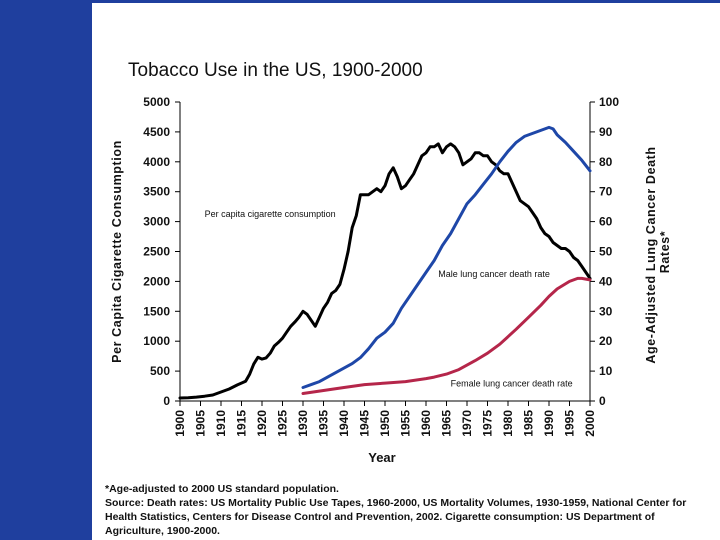 This screenshot has width=720, height=540. I want to click on y-left-tick-label: 0, so click(166, 401).